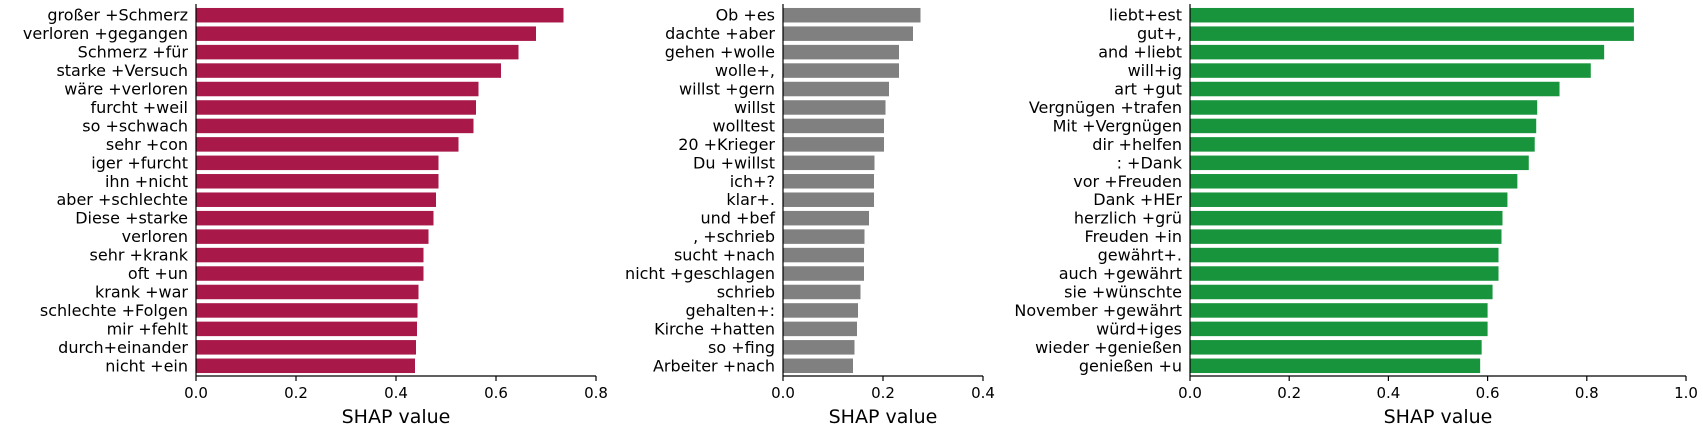 Image resolution: width=1703 pixels, height=429 pixels. I want to click on category-label: willst, so click(754, 107).